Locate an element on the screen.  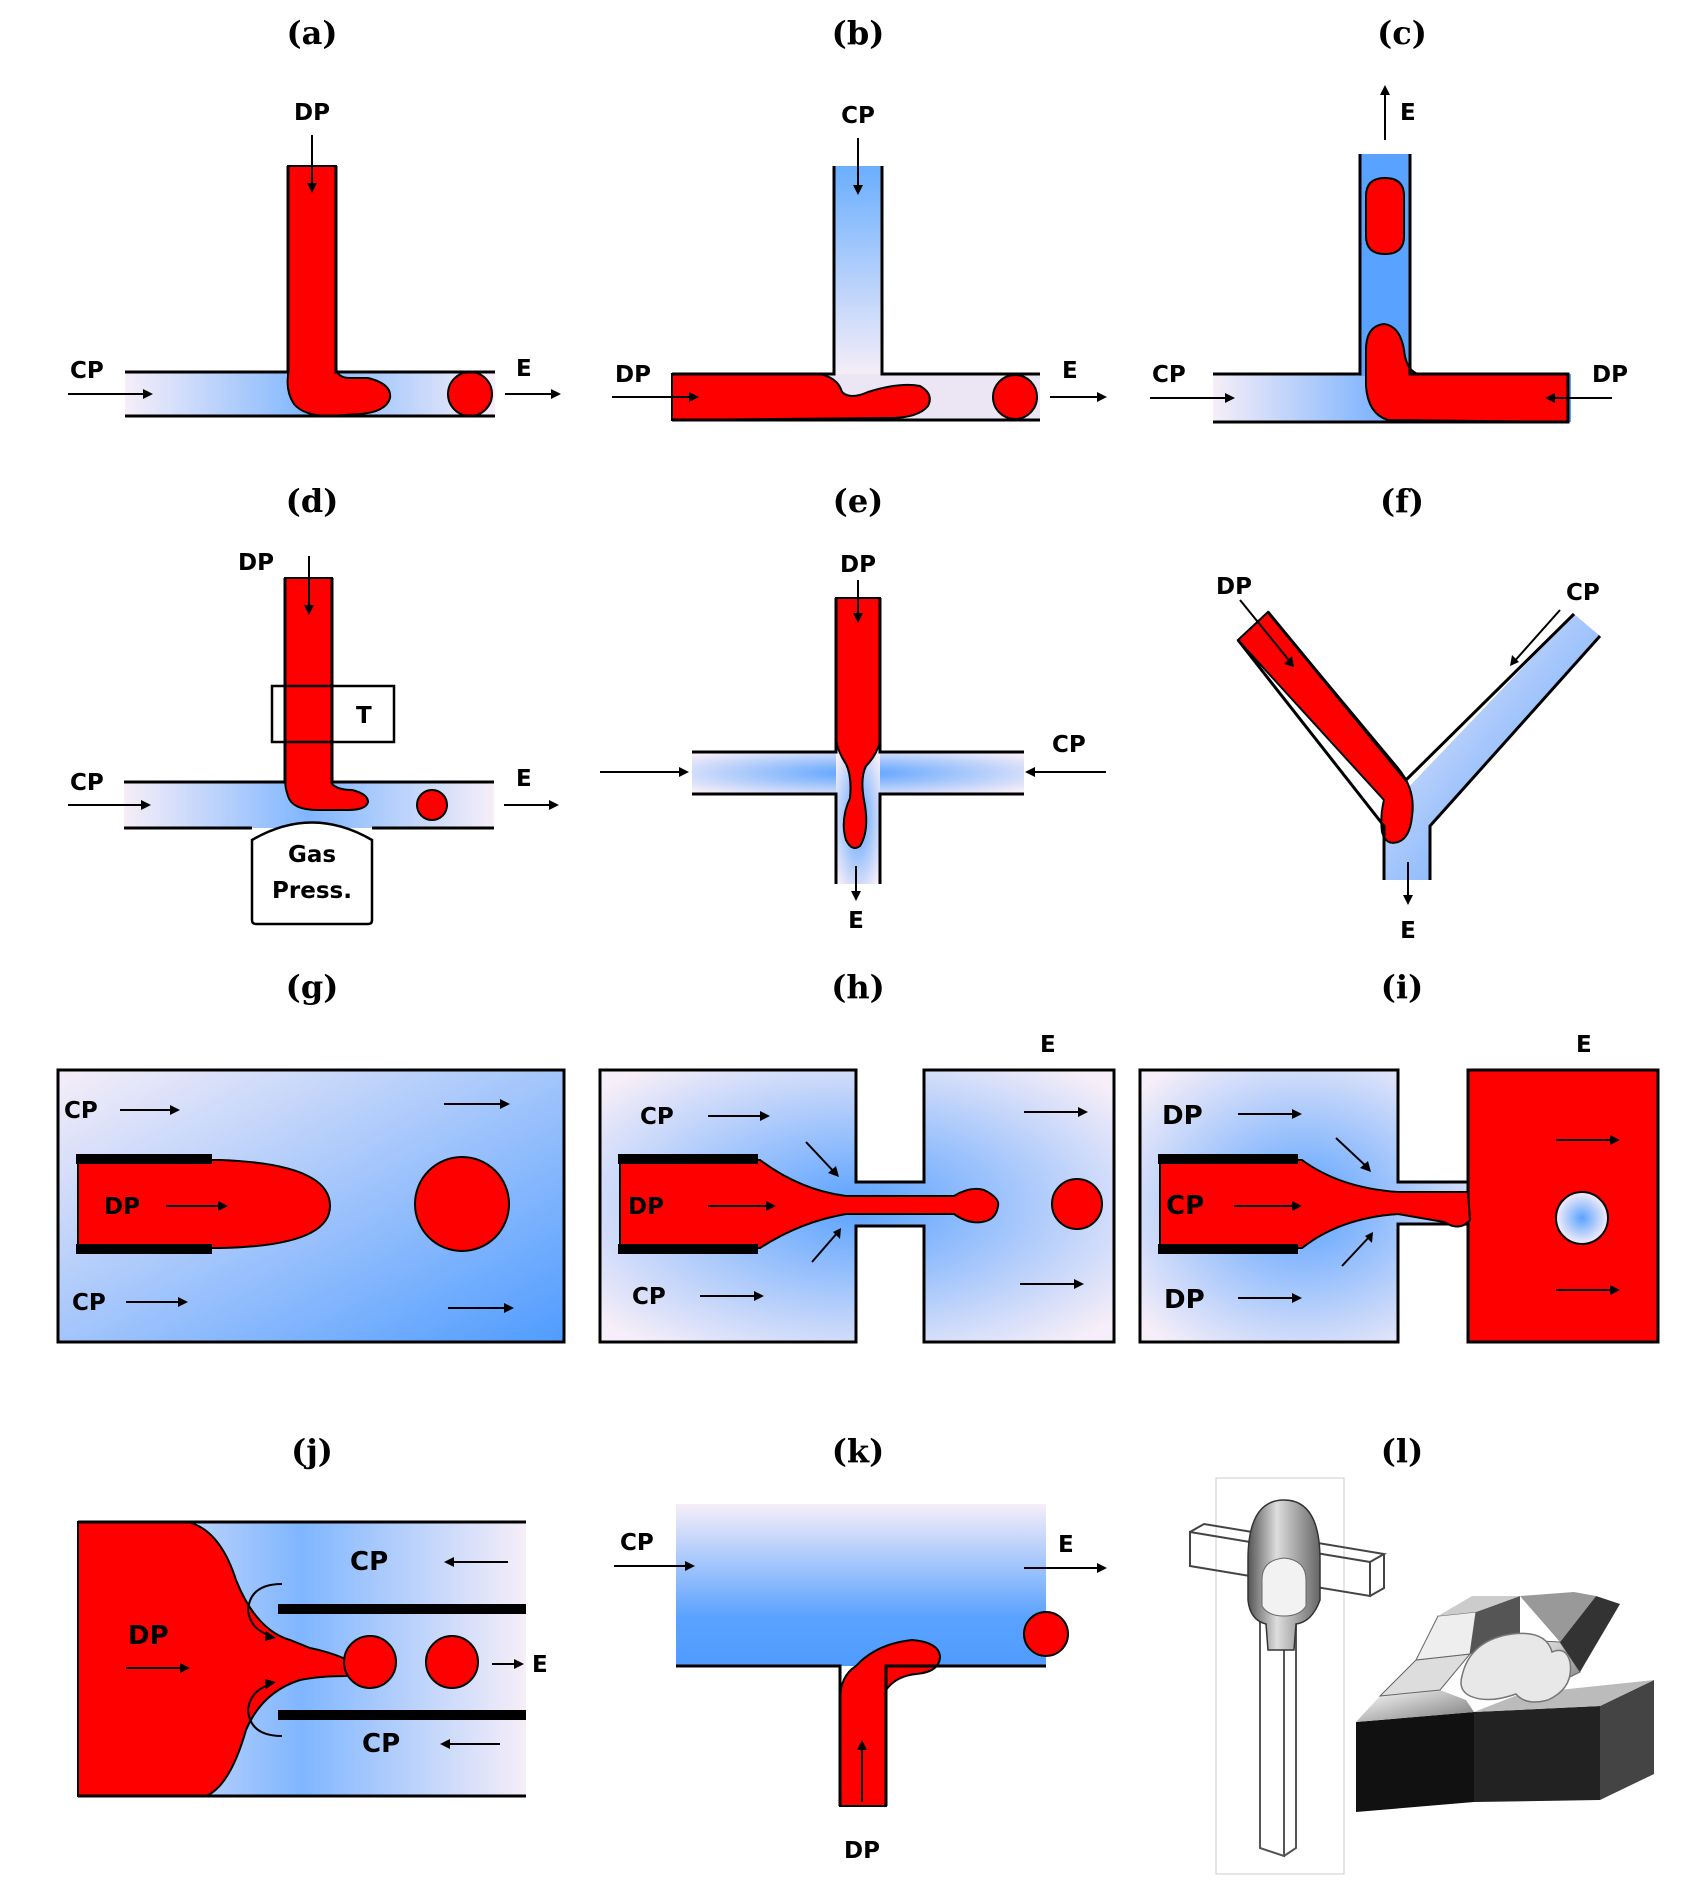
panel-f-cp-branch is located at coordinates (1492, 747).